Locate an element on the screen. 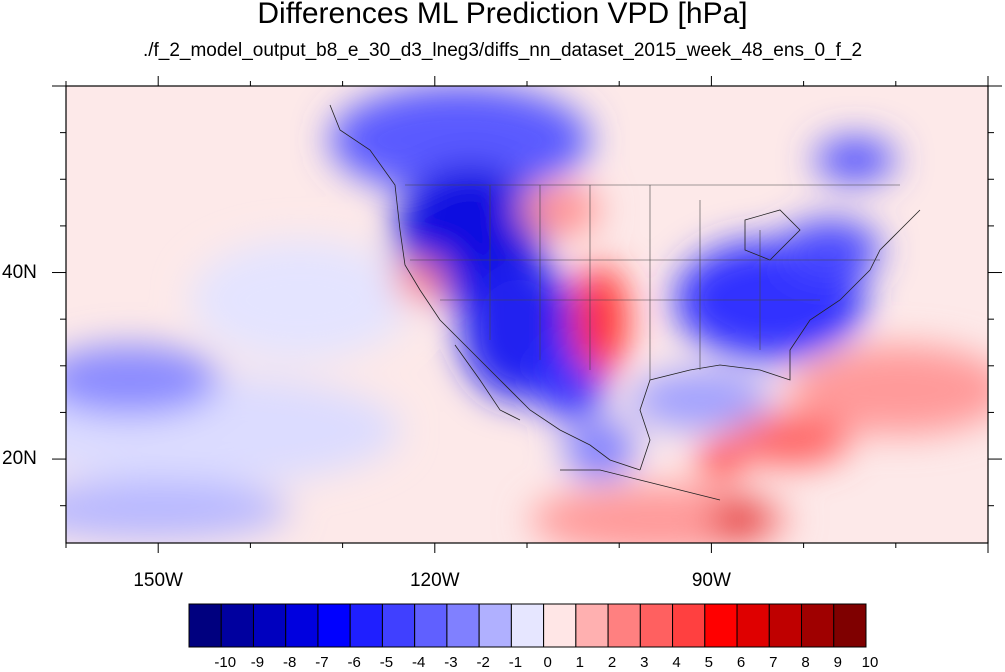 Image resolution: width=1005 pixels, height=672 pixels. colorbar-label: -2 is located at coordinates (483, 662).